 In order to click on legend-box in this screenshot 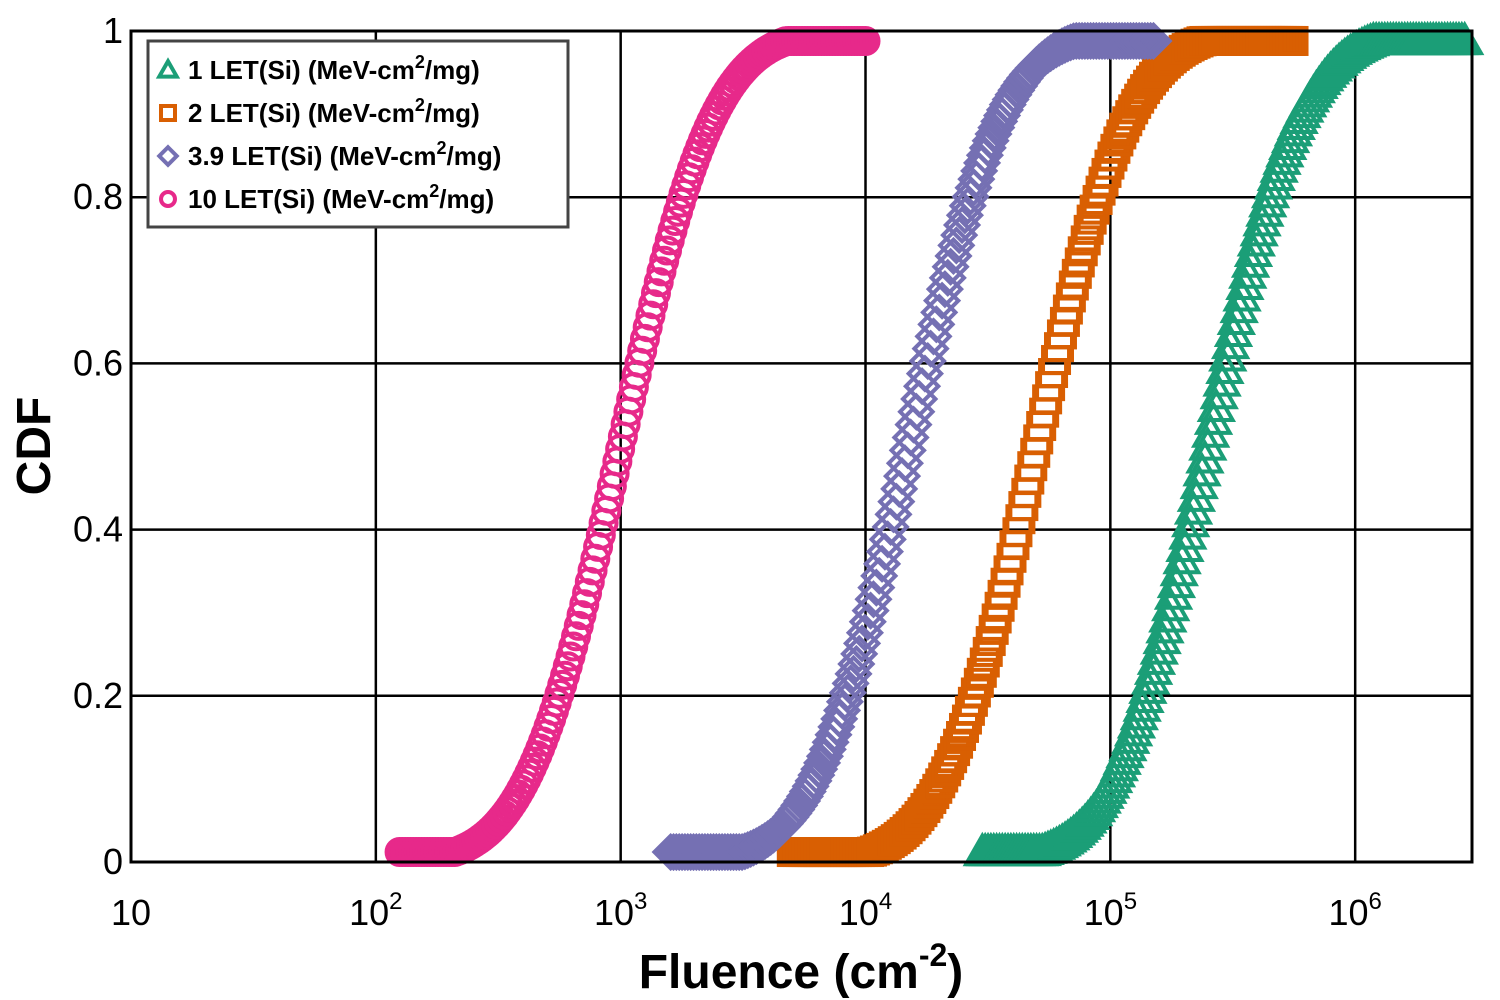, I will do `click(358, 134)`.